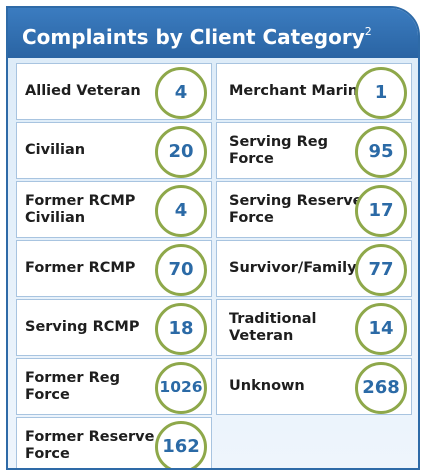  Describe the element at coordinates (114, 150) in the screenshot. I see `category-civilian: Civilian 20` at that location.